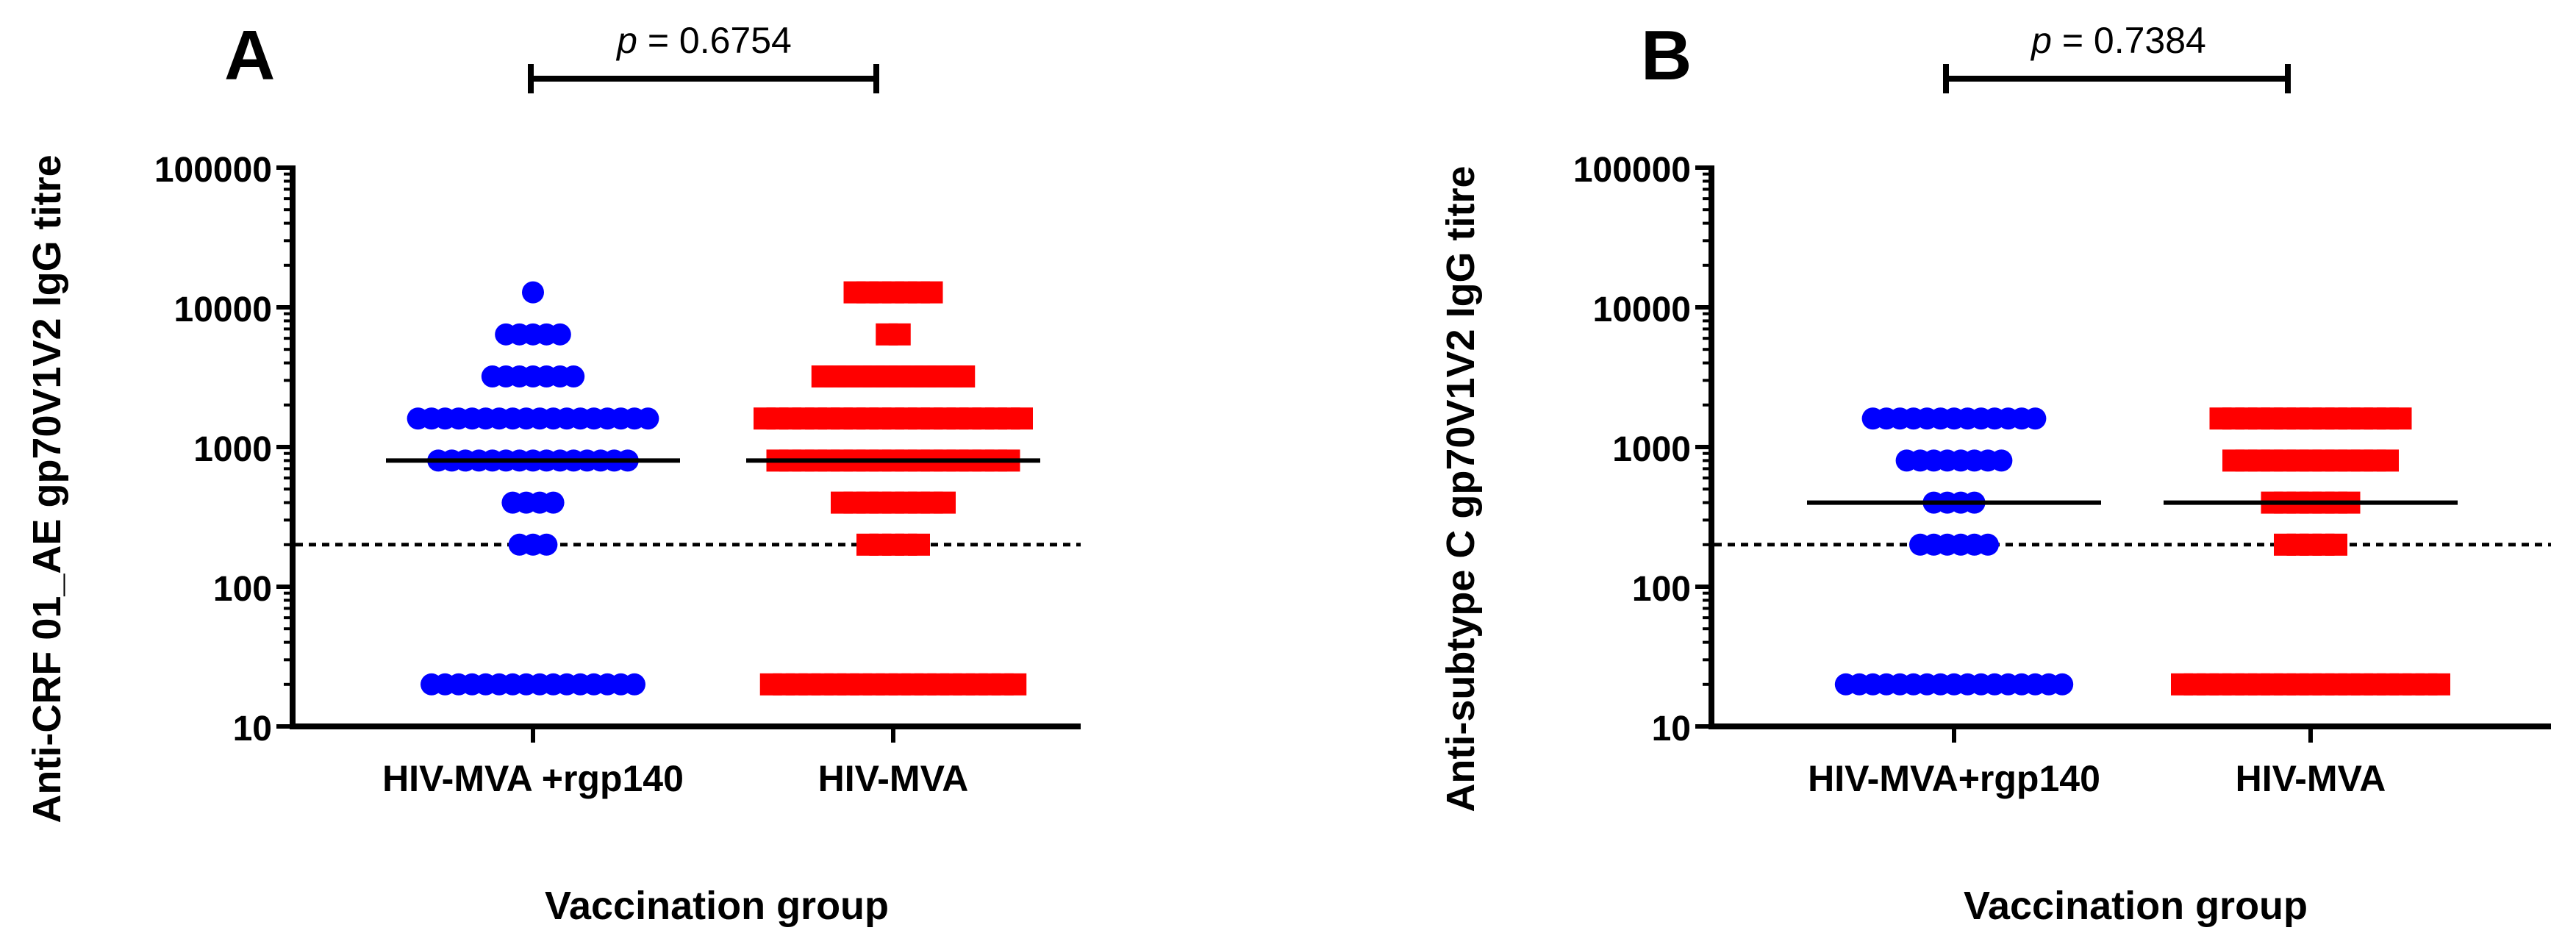 The image size is (2576, 947). What do you see at coordinates (242, 589) in the screenshot?
I see `y-tick-label-a-3: 100` at bounding box center [242, 589].